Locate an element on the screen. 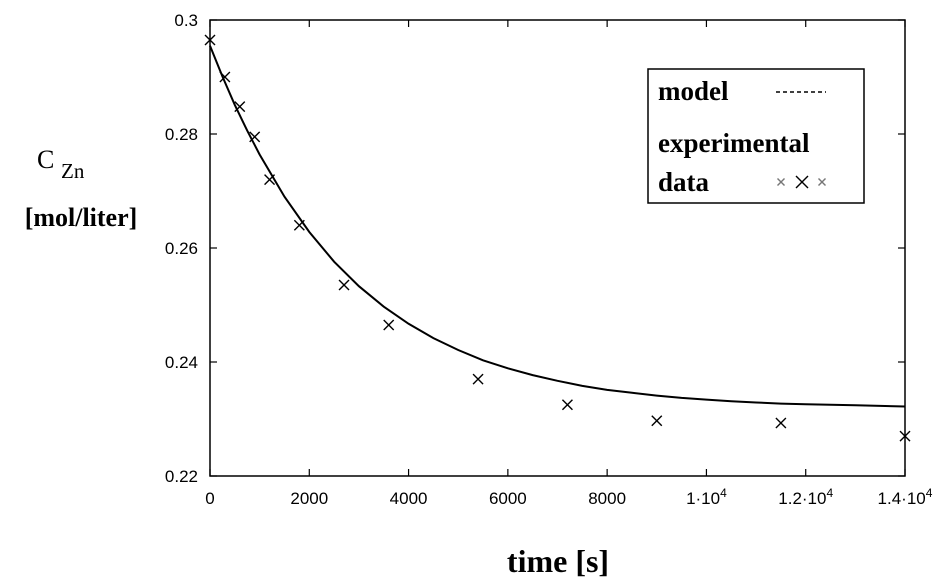 Image resolution: width=950 pixels, height=581 pixels. x-tick-label: 8000 is located at coordinates (607, 498).